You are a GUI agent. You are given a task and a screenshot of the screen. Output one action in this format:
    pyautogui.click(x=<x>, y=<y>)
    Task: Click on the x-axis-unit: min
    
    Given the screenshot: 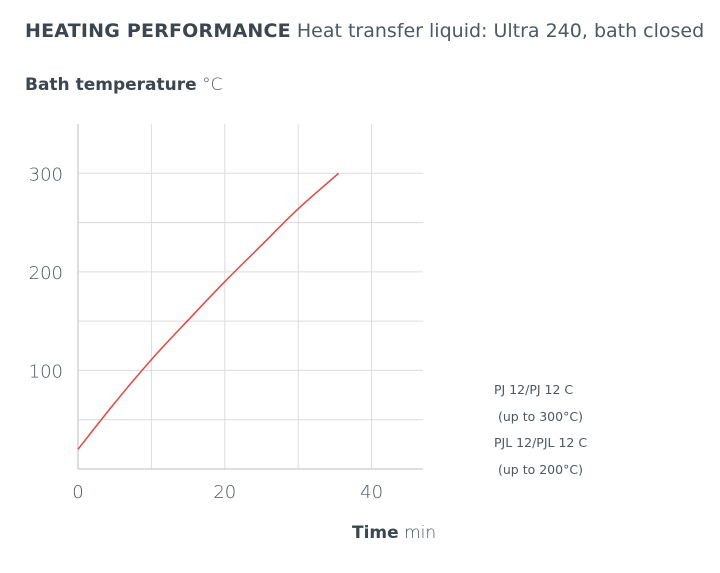 What is the action you would take?
    pyautogui.click(x=420, y=533)
    